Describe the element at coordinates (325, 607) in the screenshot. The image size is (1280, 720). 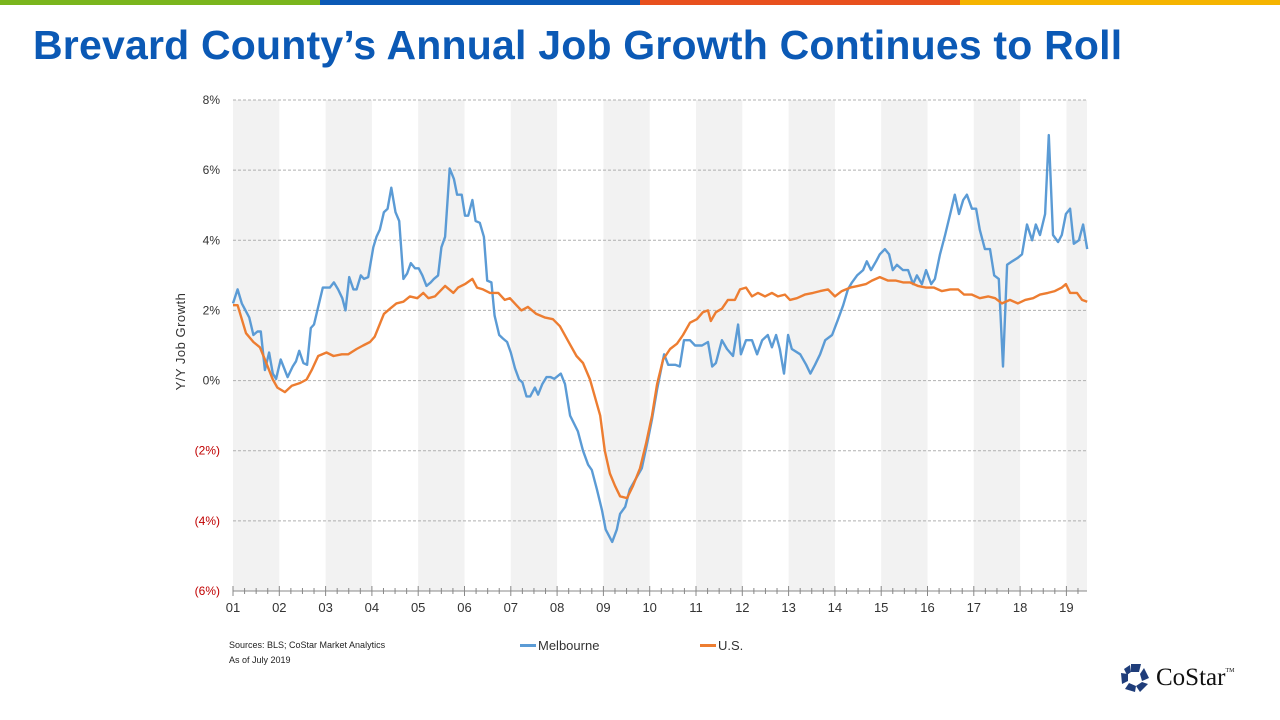
I see `x-tick-label: 03` at that location.